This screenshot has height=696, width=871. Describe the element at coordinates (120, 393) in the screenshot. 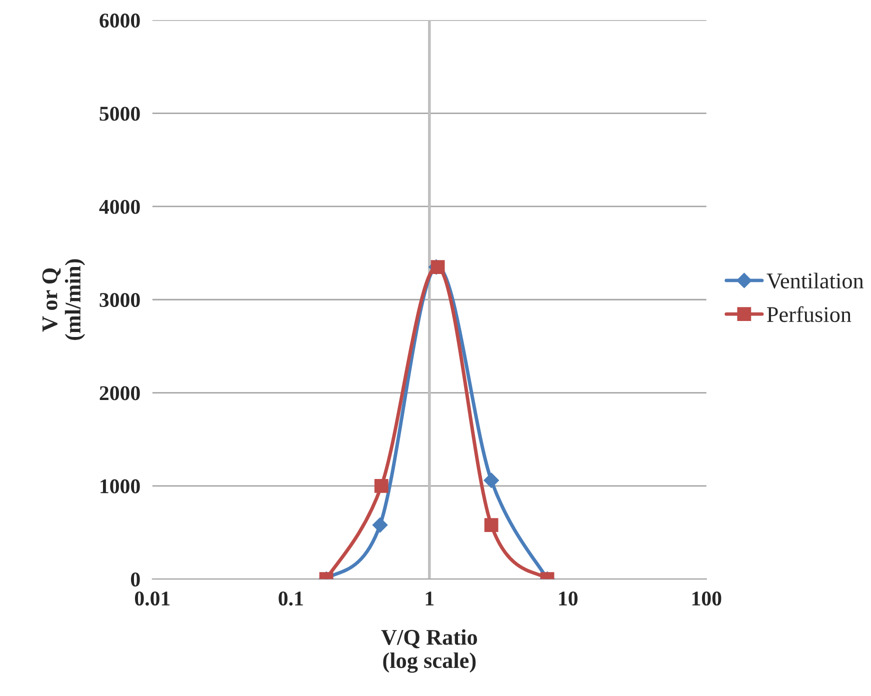

I see `y-tick-label: 2000` at that location.